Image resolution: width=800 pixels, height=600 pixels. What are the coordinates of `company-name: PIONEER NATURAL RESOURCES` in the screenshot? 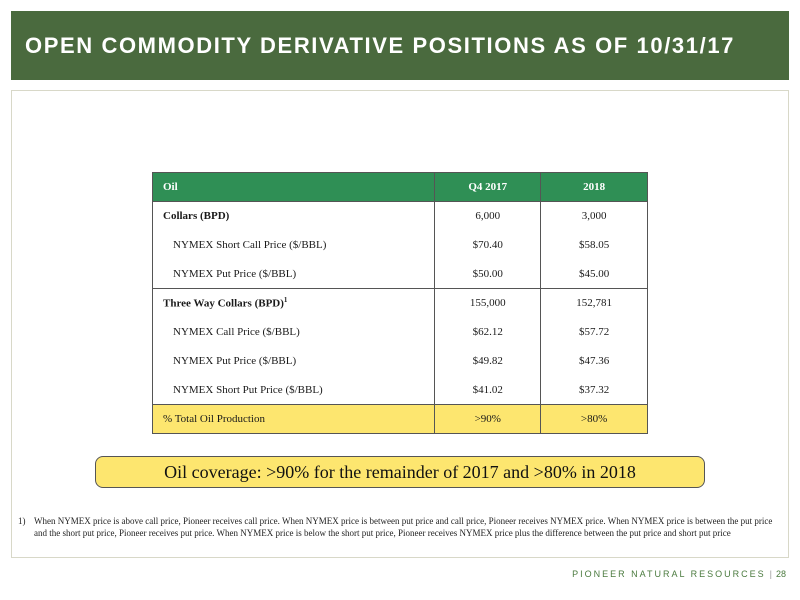 It's located at (669, 574).